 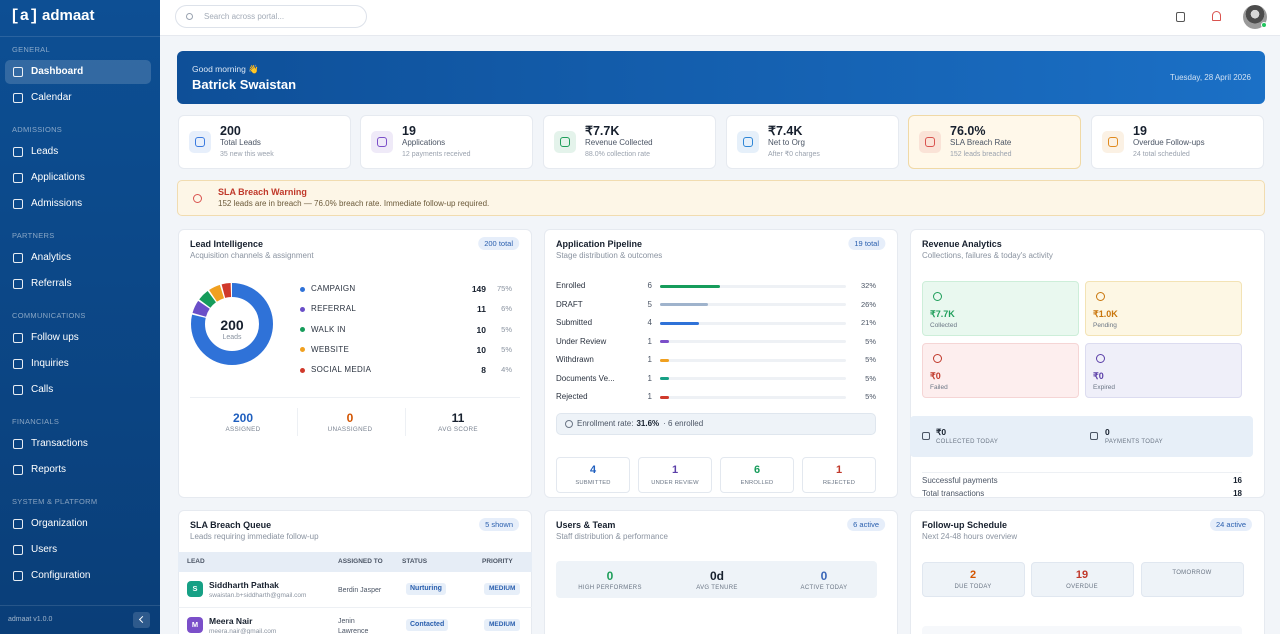 What do you see at coordinates (581, 341) in the screenshot?
I see `stage-name: Under Review` at bounding box center [581, 341].